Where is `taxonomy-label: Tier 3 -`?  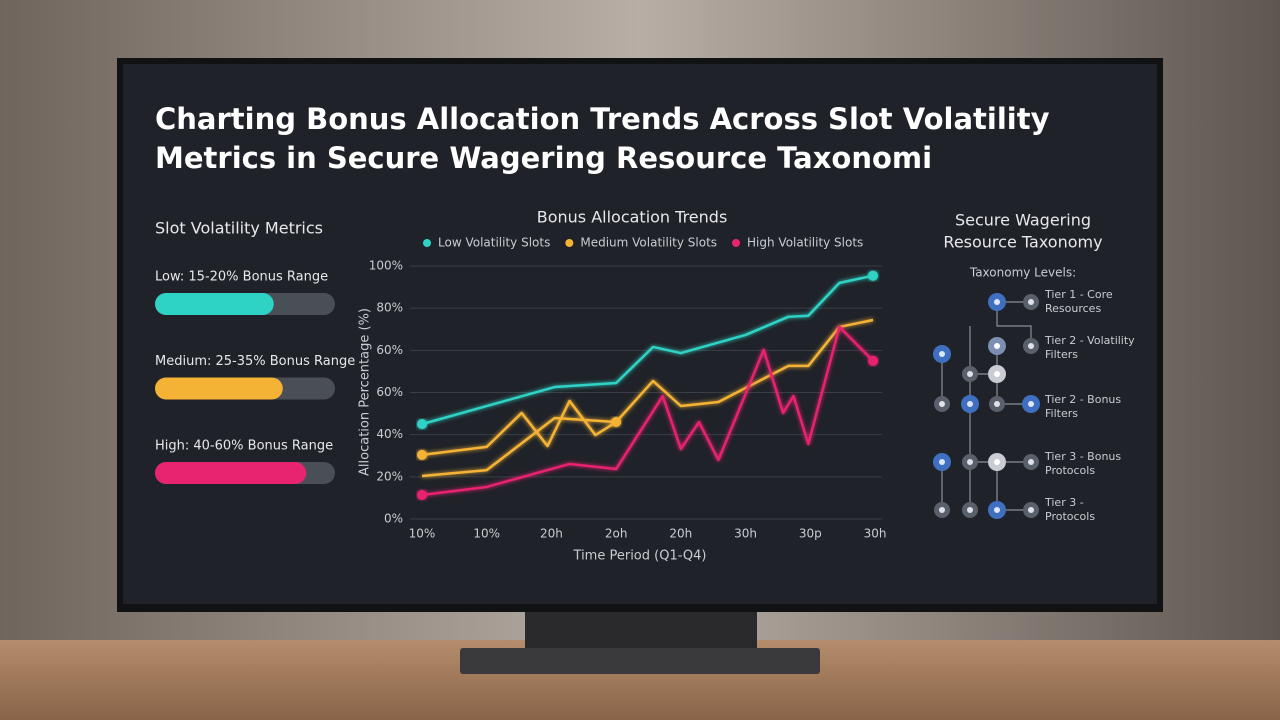 taxonomy-label: Tier 3 - is located at coordinates (1064, 502).